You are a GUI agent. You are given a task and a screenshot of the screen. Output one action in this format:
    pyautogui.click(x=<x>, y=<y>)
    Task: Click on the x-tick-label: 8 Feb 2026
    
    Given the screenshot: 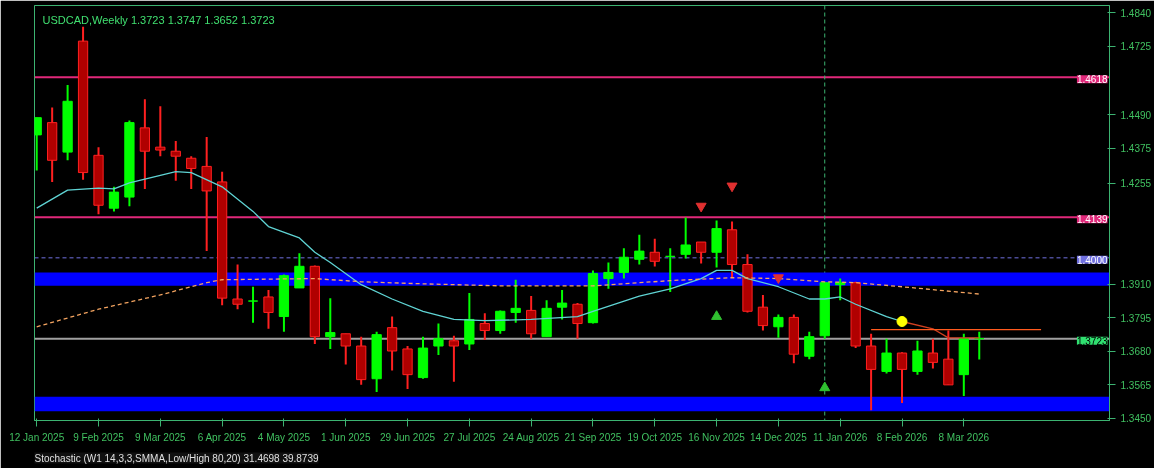 What is the action you would take?
    pyautogui.click(x=902, y=437)
    